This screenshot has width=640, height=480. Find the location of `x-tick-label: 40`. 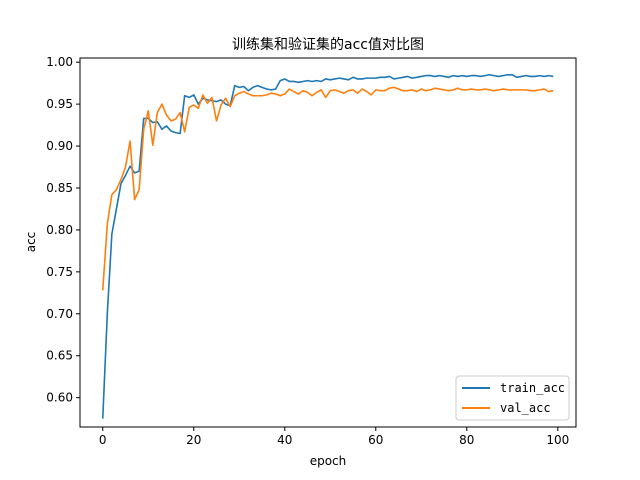

x-tick-label: 40 is located at coordinates (284, 440).